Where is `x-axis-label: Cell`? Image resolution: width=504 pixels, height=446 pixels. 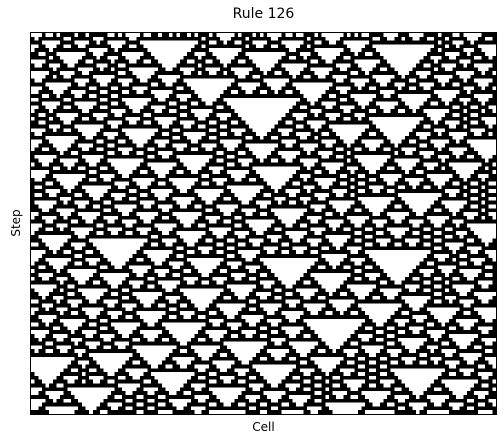
x-axis-label: Cell is located at coordinates (263, 427).